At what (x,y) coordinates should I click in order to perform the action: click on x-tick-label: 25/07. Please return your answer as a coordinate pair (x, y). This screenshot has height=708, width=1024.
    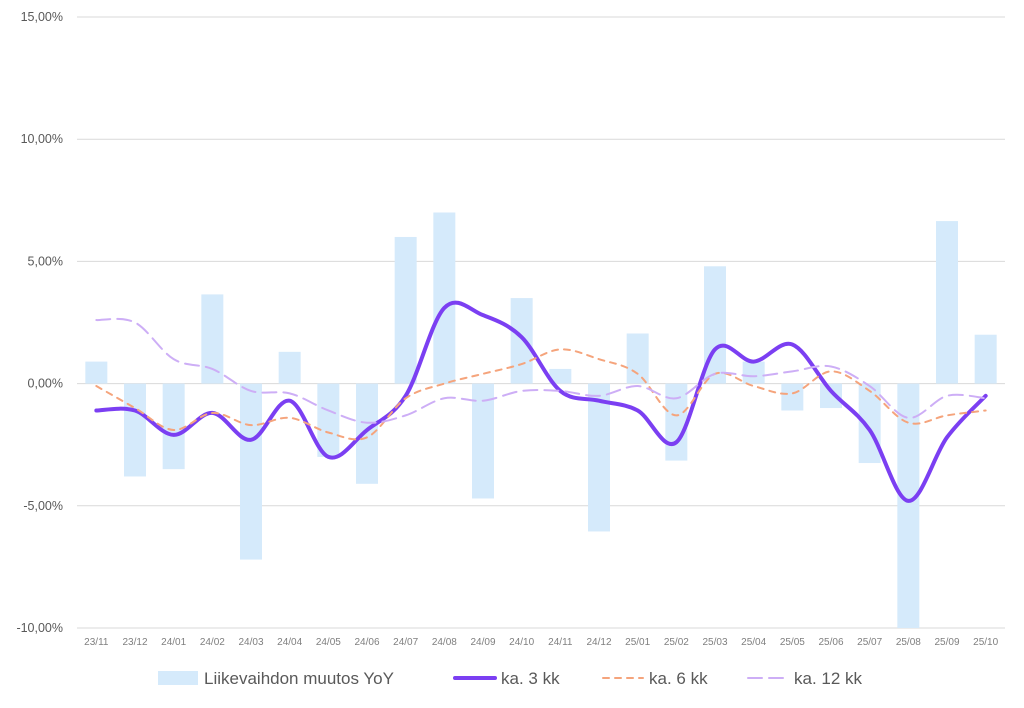
    Looking at the image, I should click on (869, 642).